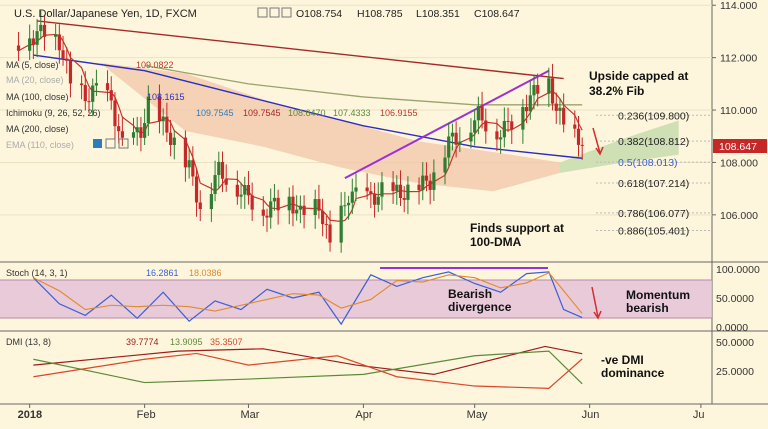 The height and width of the screenshot is (429, 768). What do you see at coordinates (638, 76) in the screenshot?
I see `callout-fib-1: Upside capped at` at bounding box center [638, 76].